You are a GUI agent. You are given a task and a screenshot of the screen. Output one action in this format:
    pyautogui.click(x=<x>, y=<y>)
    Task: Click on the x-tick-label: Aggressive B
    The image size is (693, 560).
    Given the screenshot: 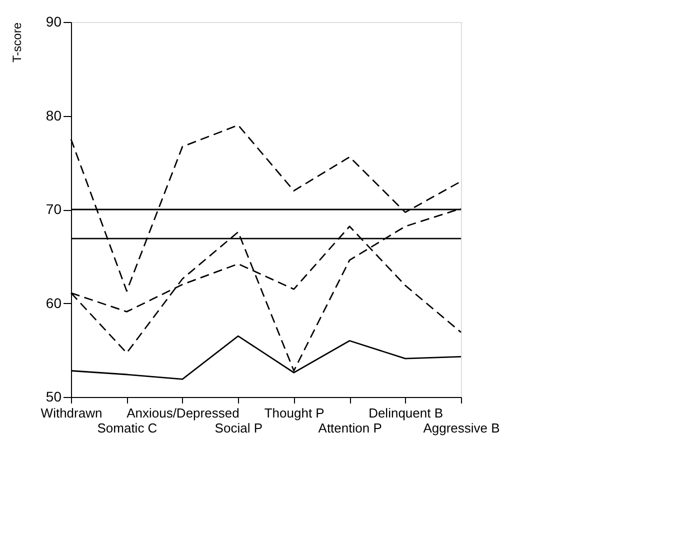 What is the action you would take?
    pyautogui.click(x=461, y=428)
    